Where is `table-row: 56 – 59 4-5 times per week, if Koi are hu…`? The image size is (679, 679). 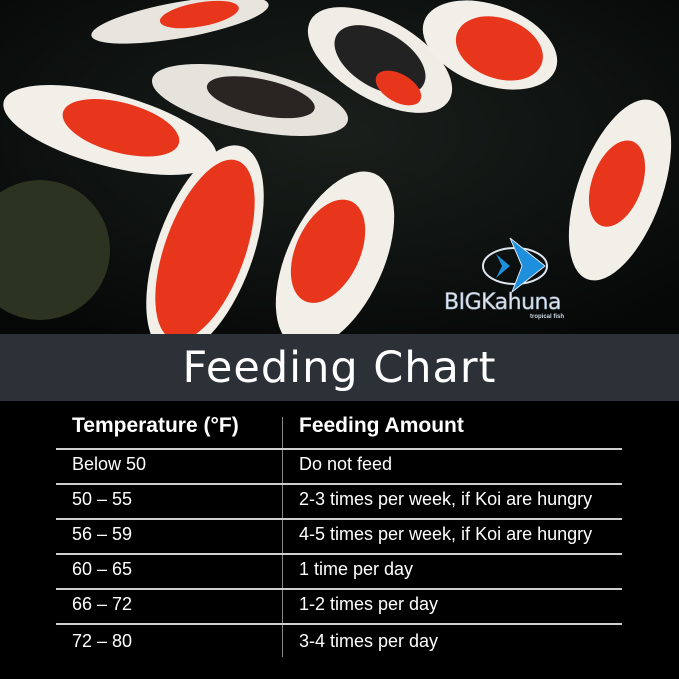 table-row: 56 – 59 4-5 times per week, if Koi are hu… is located at coordinates (339, 537).